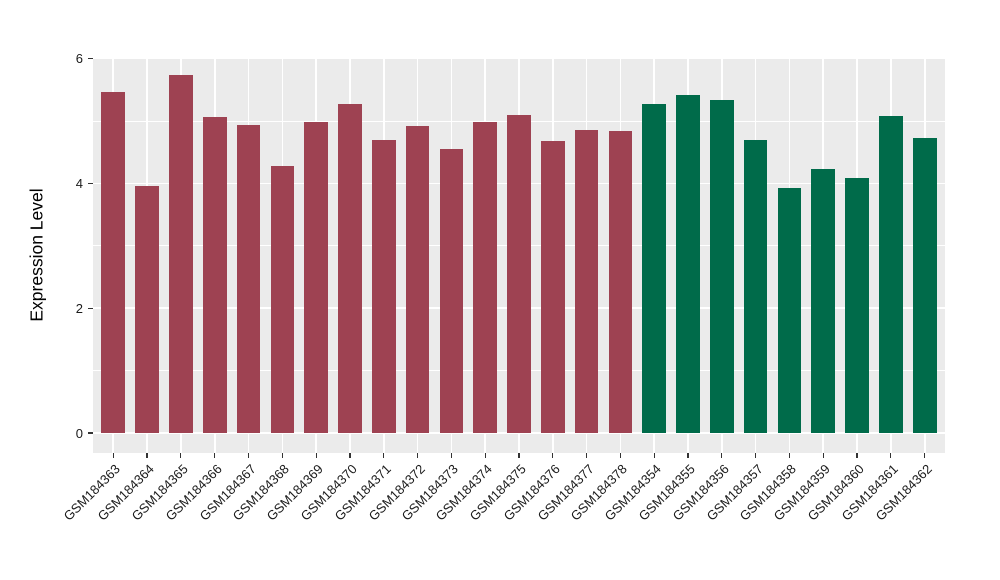 This screenshot has width=1000, height=580. What do you see at coordinates (46, 252) in the screenshot?
I see `y-axis: 0 2 4 6` at bounding box center [46, 252].